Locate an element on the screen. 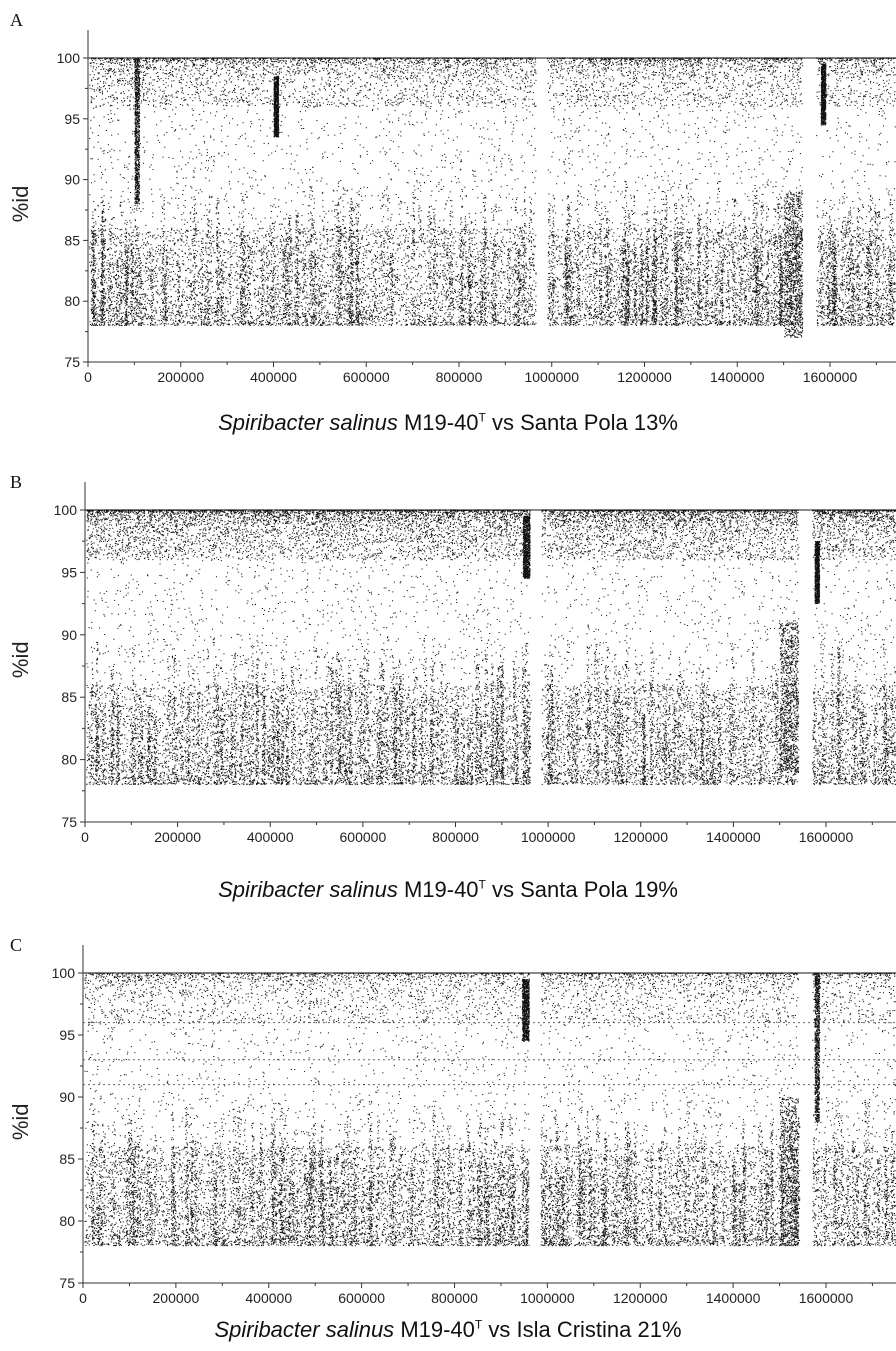 This screenshot has width=896, height=1351. panel-letter: A is located at coordinates (16, 20).